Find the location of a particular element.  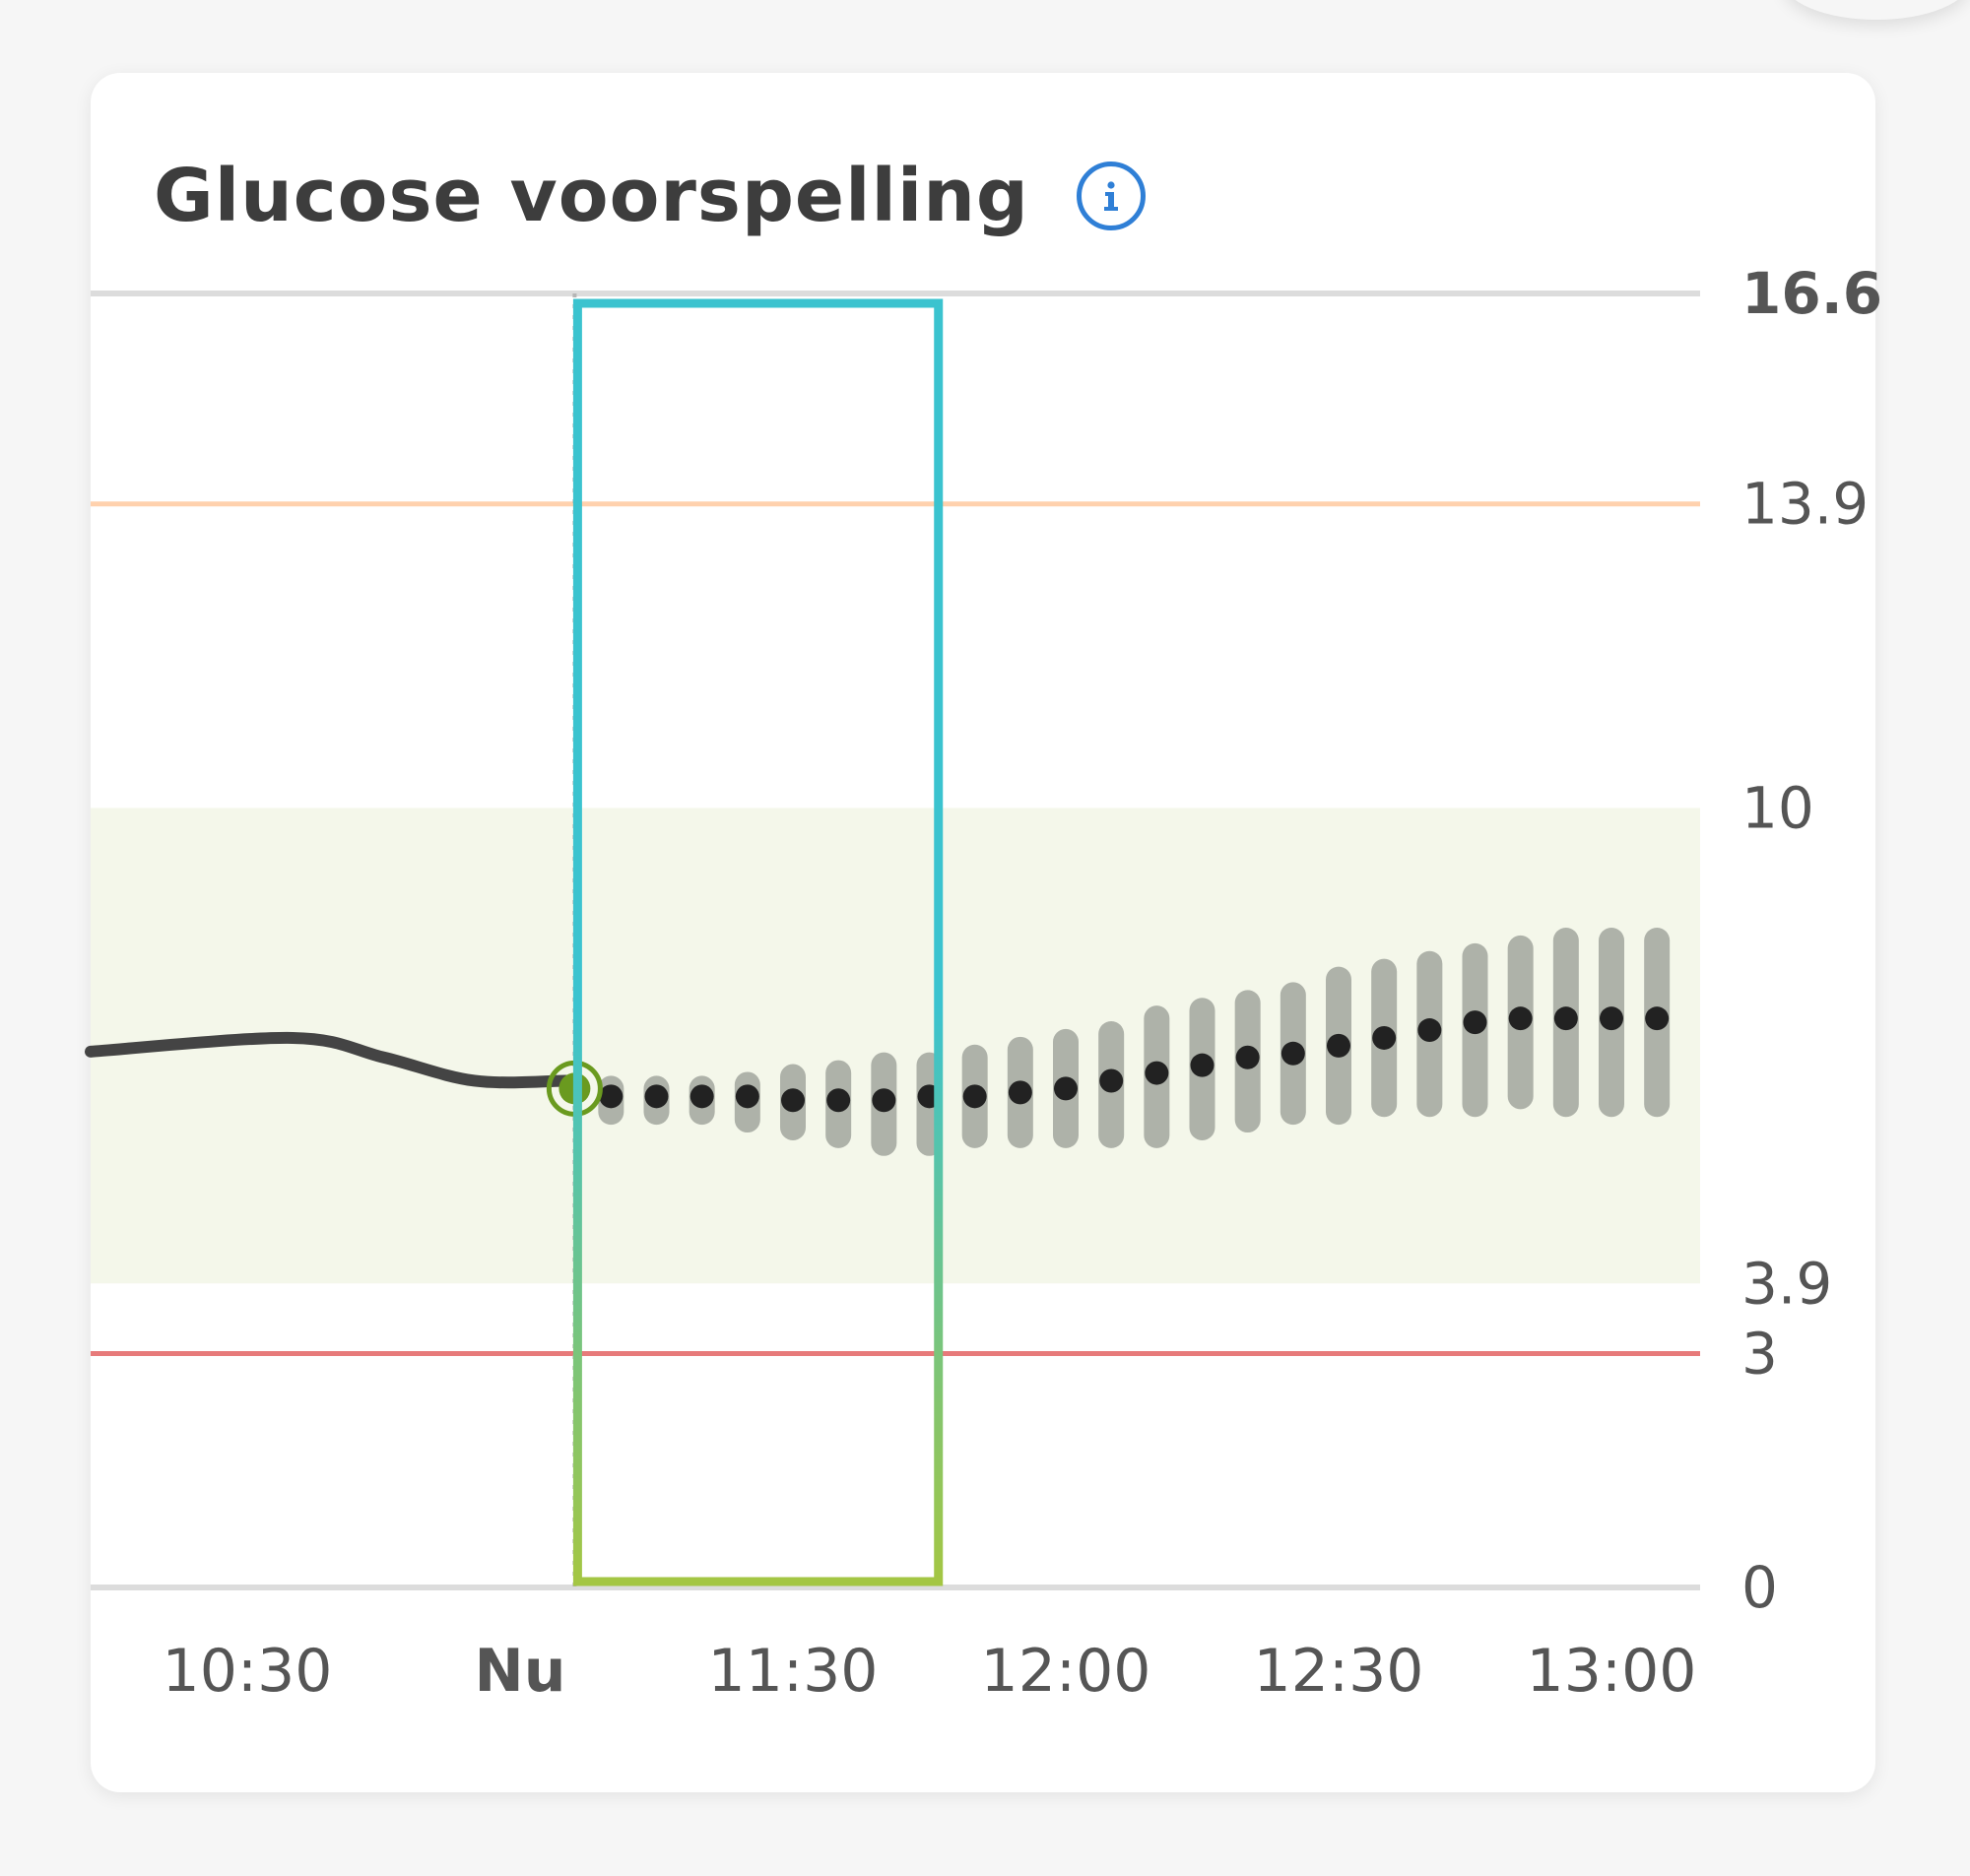

card-header: Glucose voorspelling is located at coordinates (650, 196).